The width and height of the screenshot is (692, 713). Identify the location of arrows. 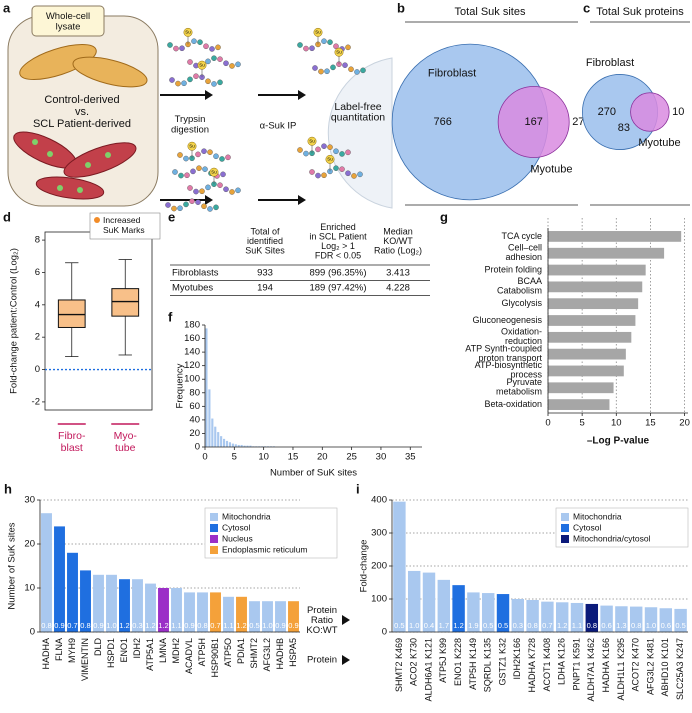
(229, 147).